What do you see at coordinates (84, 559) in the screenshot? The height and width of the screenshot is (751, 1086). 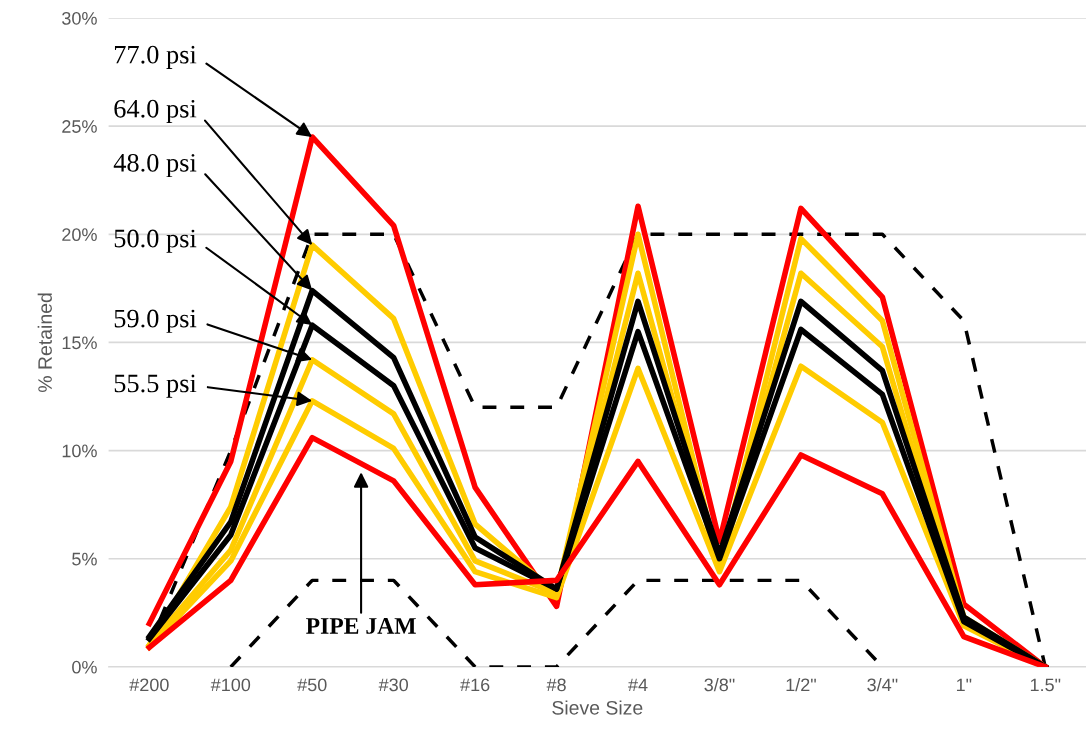 I see `y-tick-label: 5%` at bounding box center [84, 559].